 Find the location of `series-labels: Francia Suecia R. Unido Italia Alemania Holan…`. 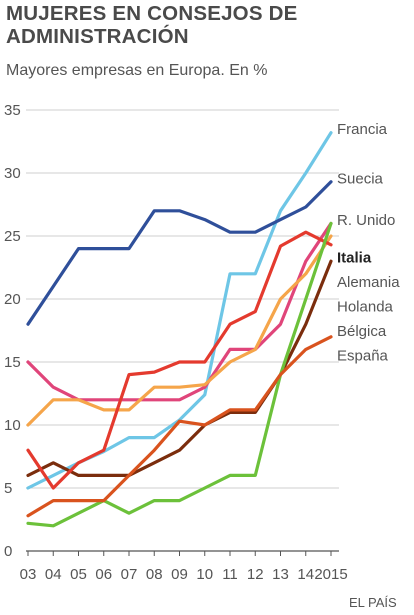

series-labels: Francia Suecia R. Unido Italia Alemania Holan… is located at coordinates (368, 243).